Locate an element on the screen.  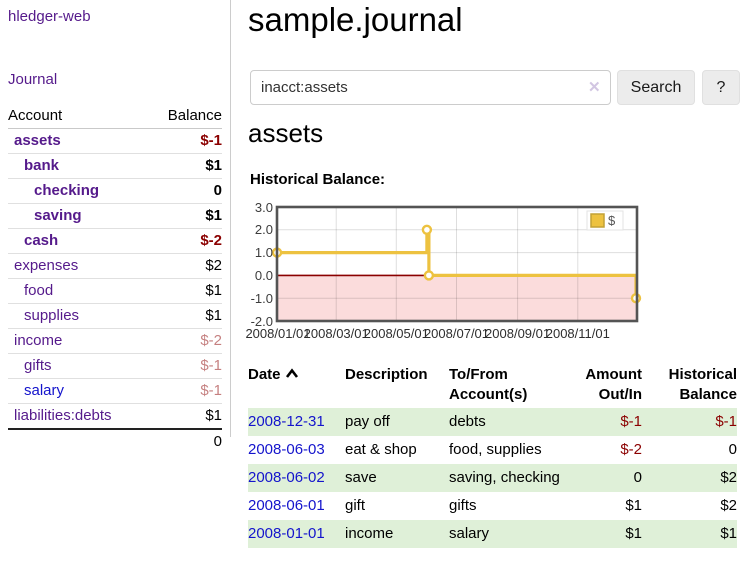
transaction-row: 2008-06-02 save saving, checking 0 $2 is located at coordinates (492, 478).